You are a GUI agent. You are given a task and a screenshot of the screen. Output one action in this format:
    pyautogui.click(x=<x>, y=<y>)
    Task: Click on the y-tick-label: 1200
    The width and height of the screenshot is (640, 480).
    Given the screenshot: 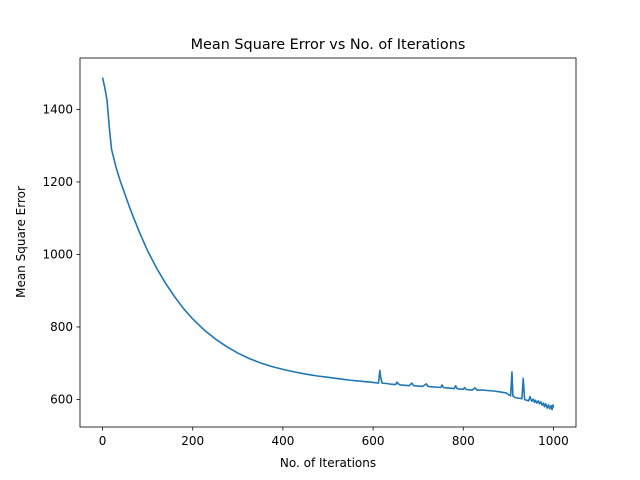 What is the action you would take?
    pyautogui.click(x=57, y=182)
    